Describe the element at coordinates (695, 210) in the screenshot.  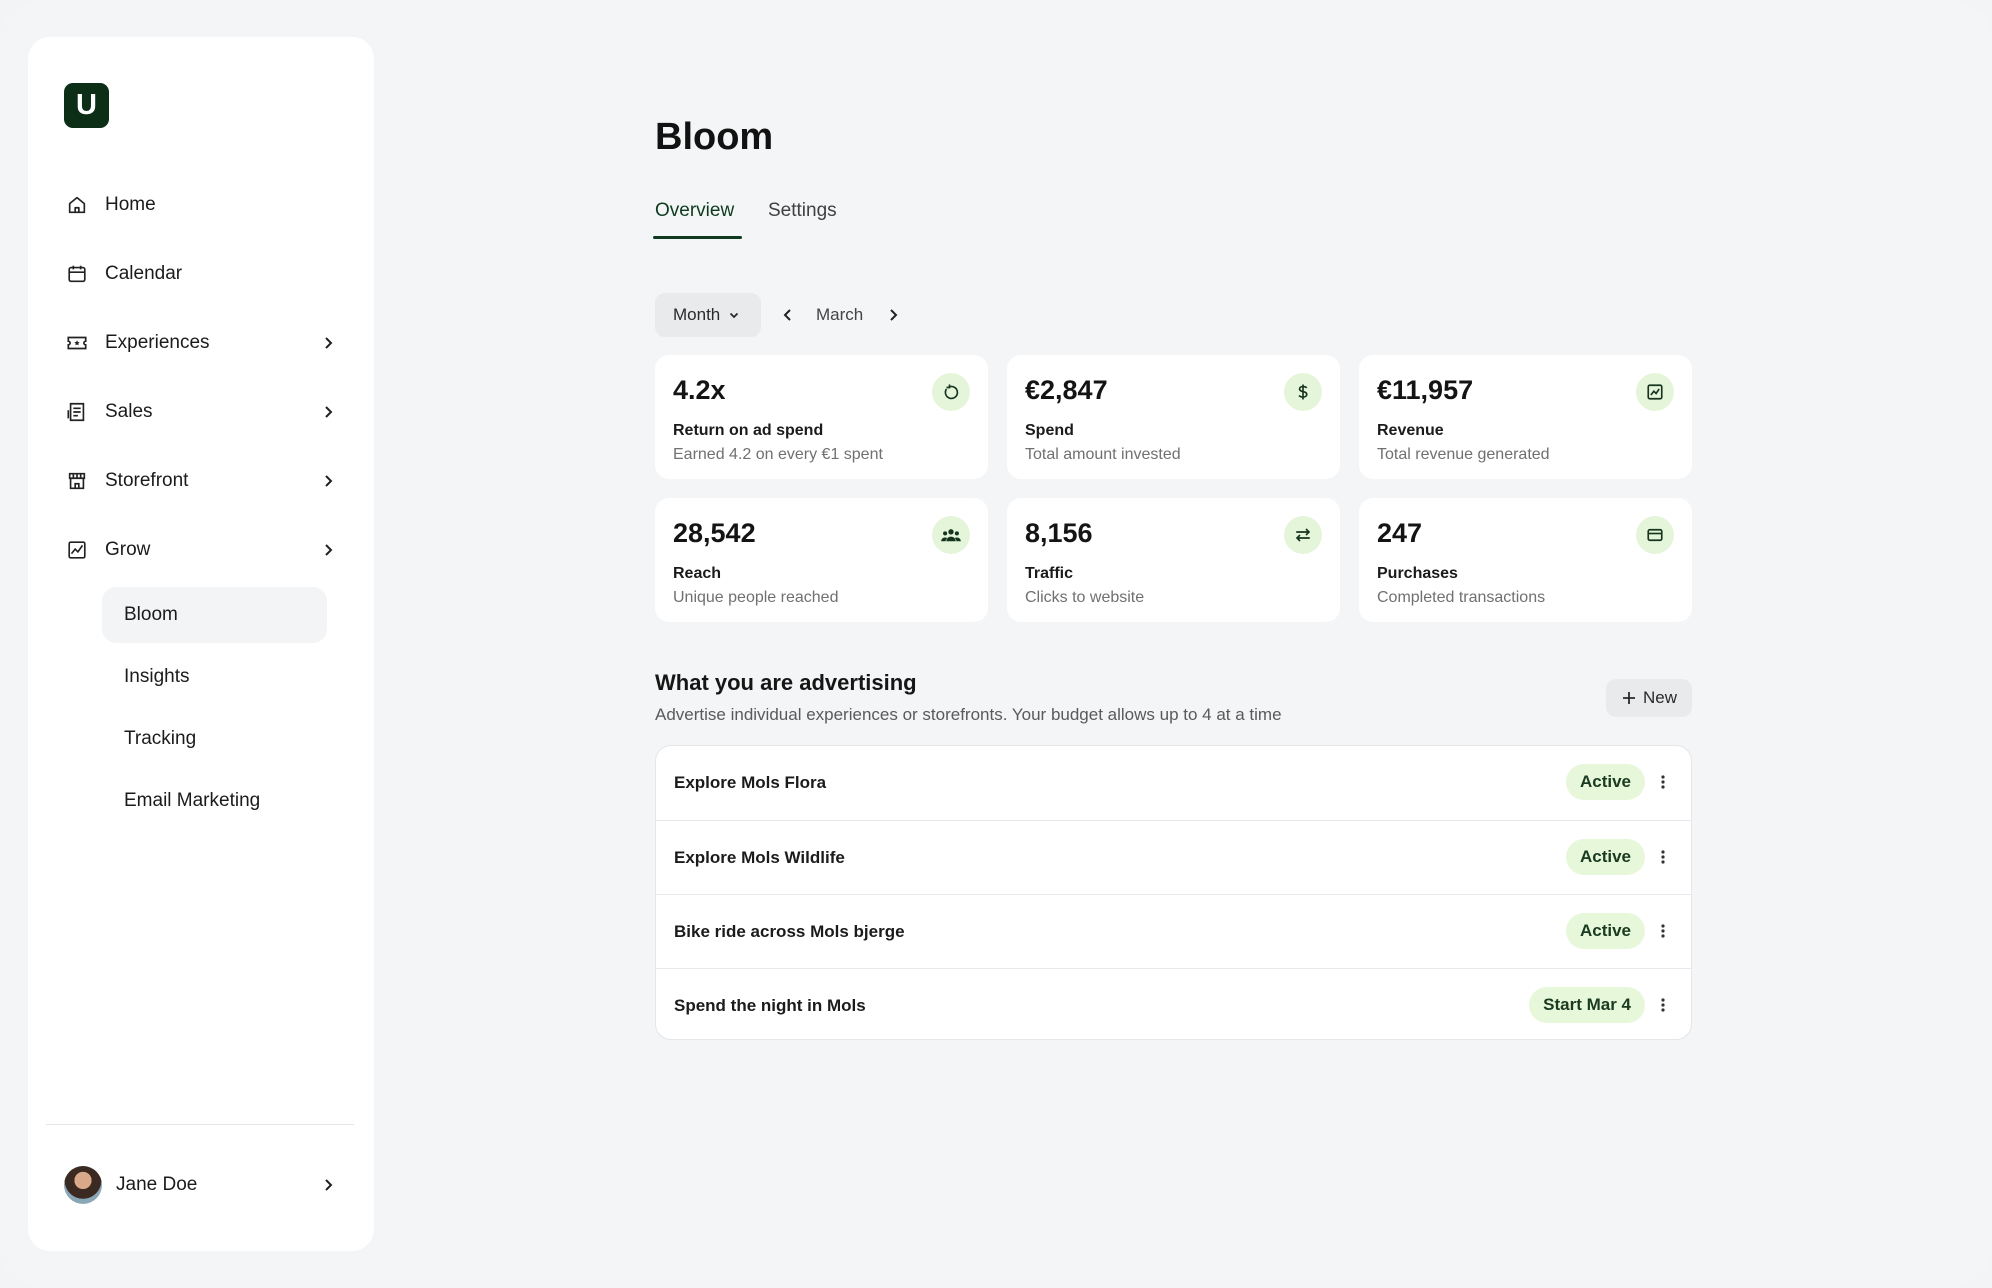
I see `tab-overview: Overview` at that location.